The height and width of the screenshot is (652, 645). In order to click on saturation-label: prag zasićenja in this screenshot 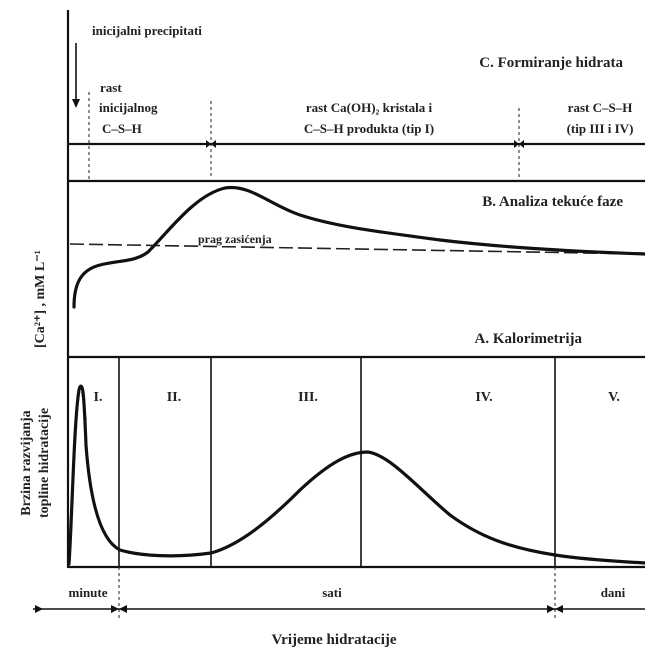, I will do `click(235, 239)`.